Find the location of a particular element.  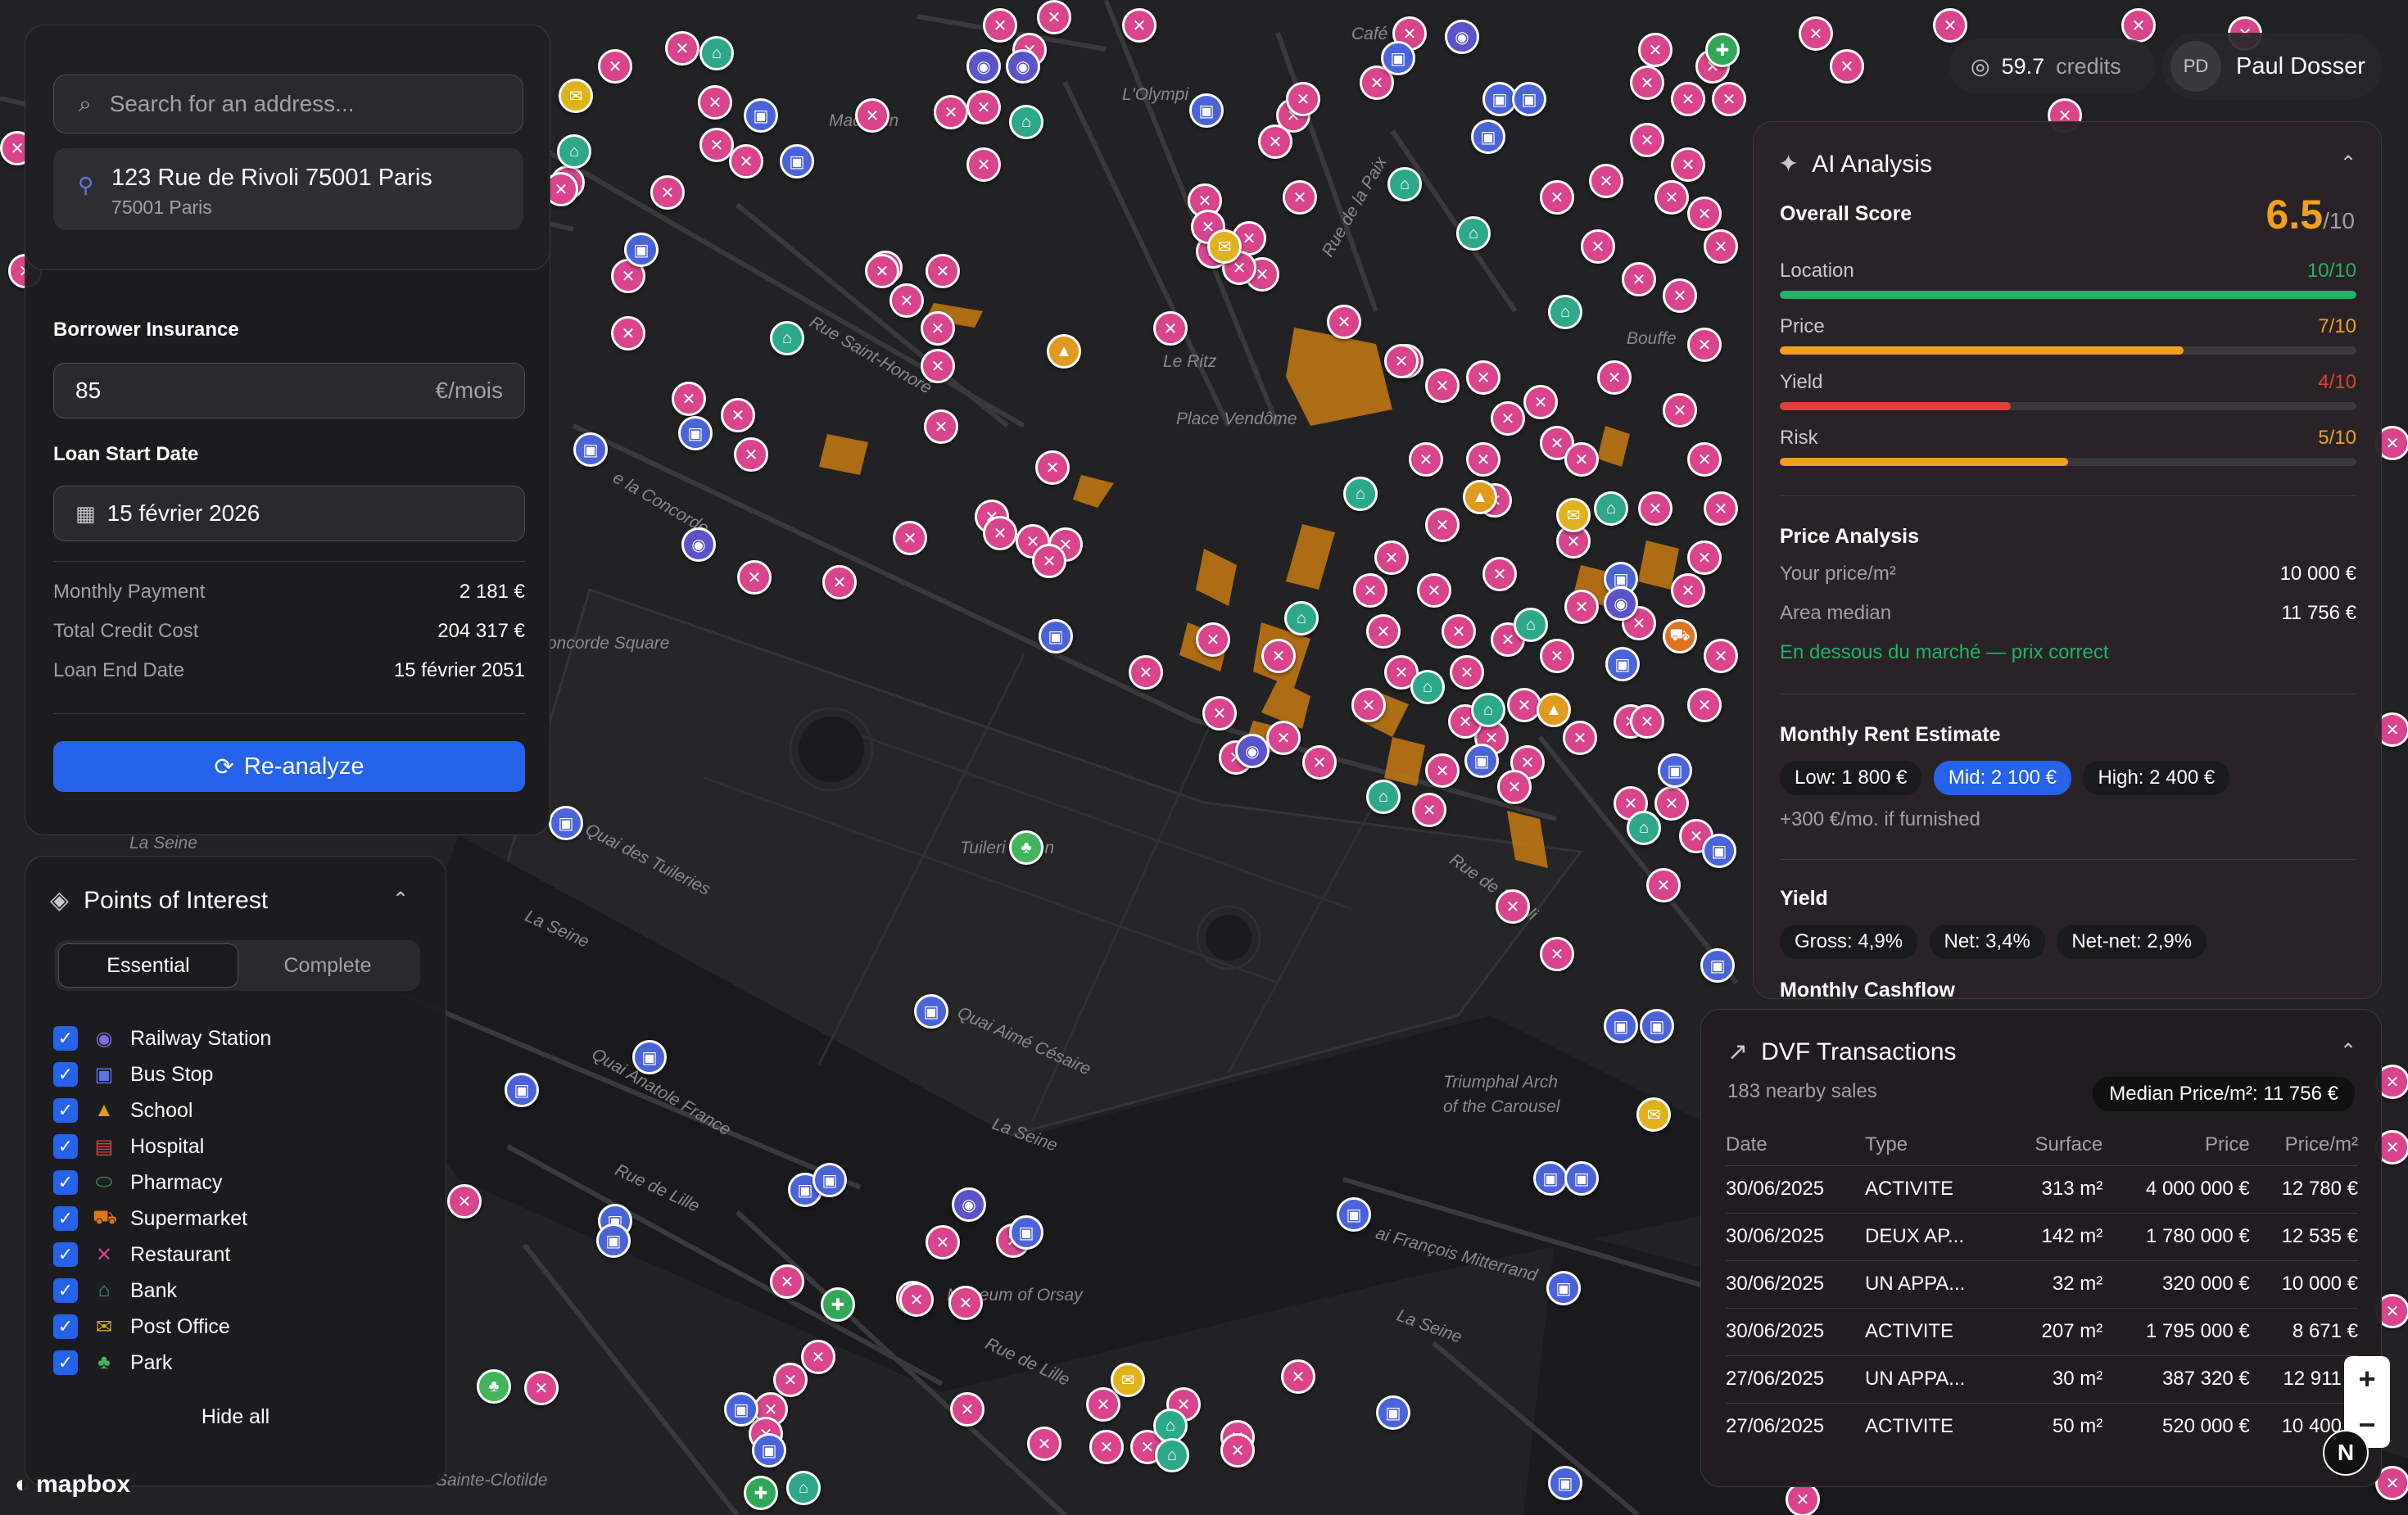

table-row: 27/06/2025 ACTIVITE 50 m² 520 000 €10 400 € is located at coordinates (2042, 1426).